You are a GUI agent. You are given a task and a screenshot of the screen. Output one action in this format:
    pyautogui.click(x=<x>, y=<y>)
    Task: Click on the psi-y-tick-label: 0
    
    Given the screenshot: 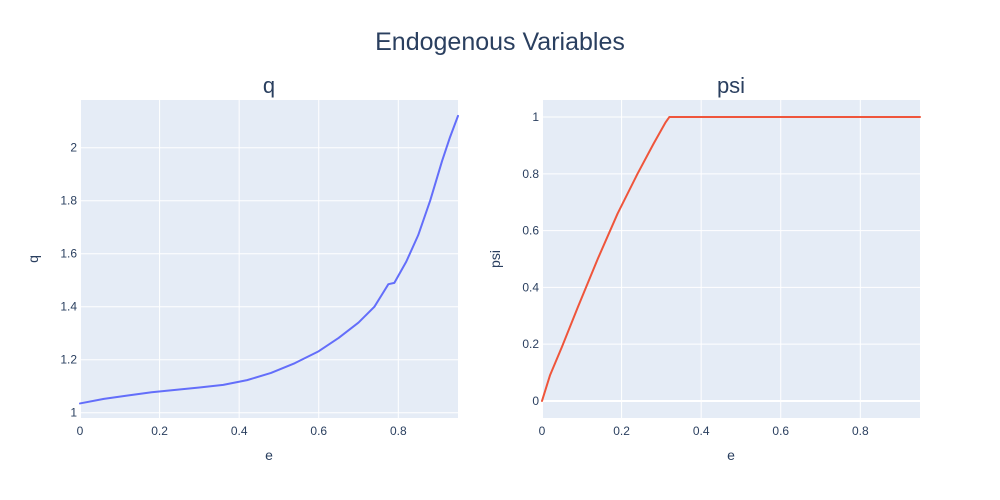 What is the action you would take?
    pyautogui.click(x=535, y=401)
    